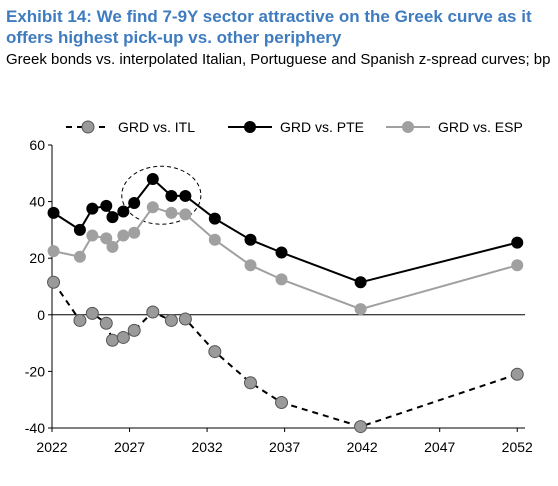  What do you see at coordinates (41, 315) in the screenshot?
I see `y-tick-label: 0` at bounding box center [41, 315].